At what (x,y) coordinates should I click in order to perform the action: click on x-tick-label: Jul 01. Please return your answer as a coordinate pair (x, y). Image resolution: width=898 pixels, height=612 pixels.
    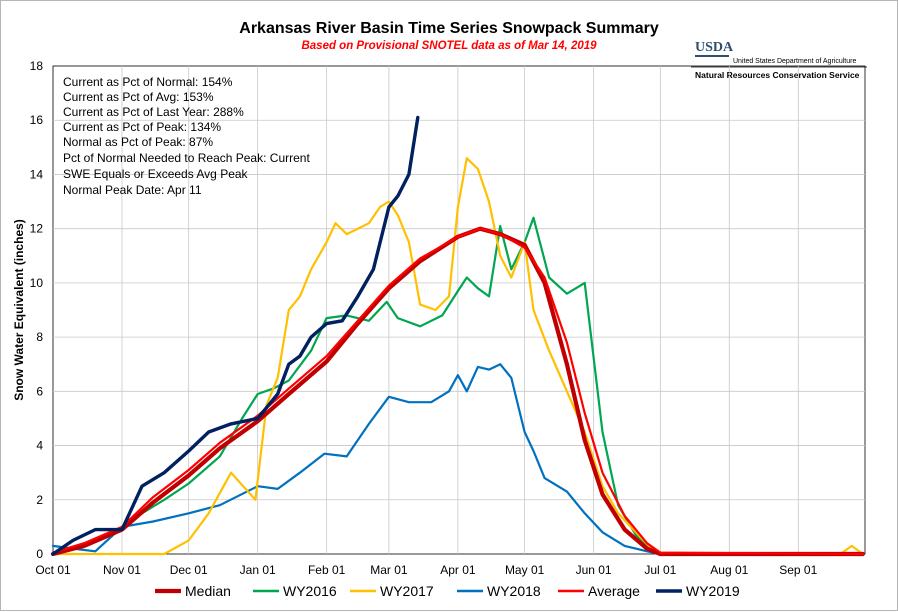
    Looking at the image, I should click on (660, 570).